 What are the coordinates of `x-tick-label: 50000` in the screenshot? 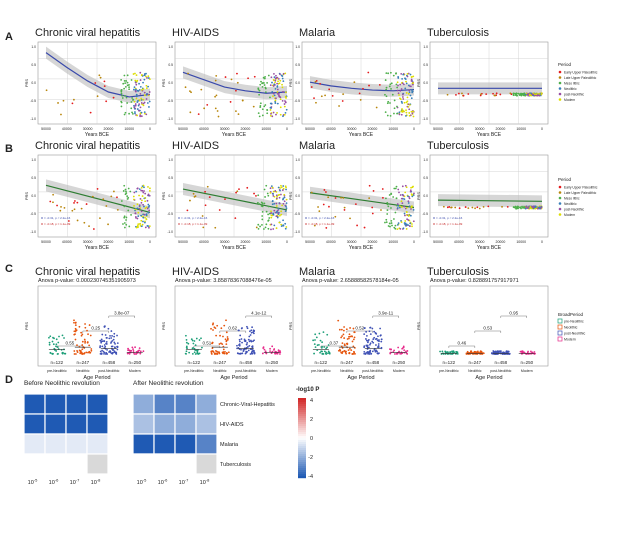 It's located at (46, 242).